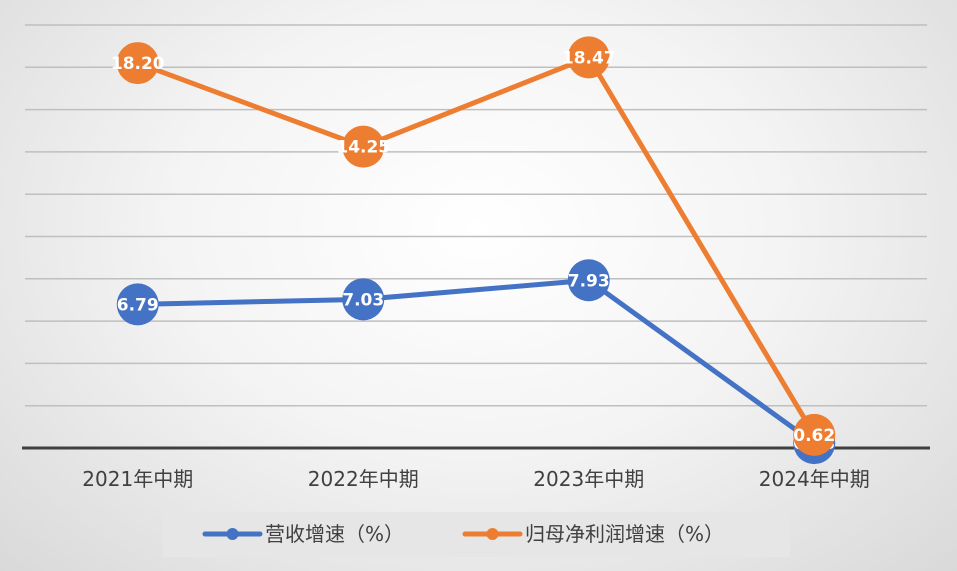 The height and width of the screenshot is (571, 957). I want to click on data-label: 14.25, so click(363, 148).